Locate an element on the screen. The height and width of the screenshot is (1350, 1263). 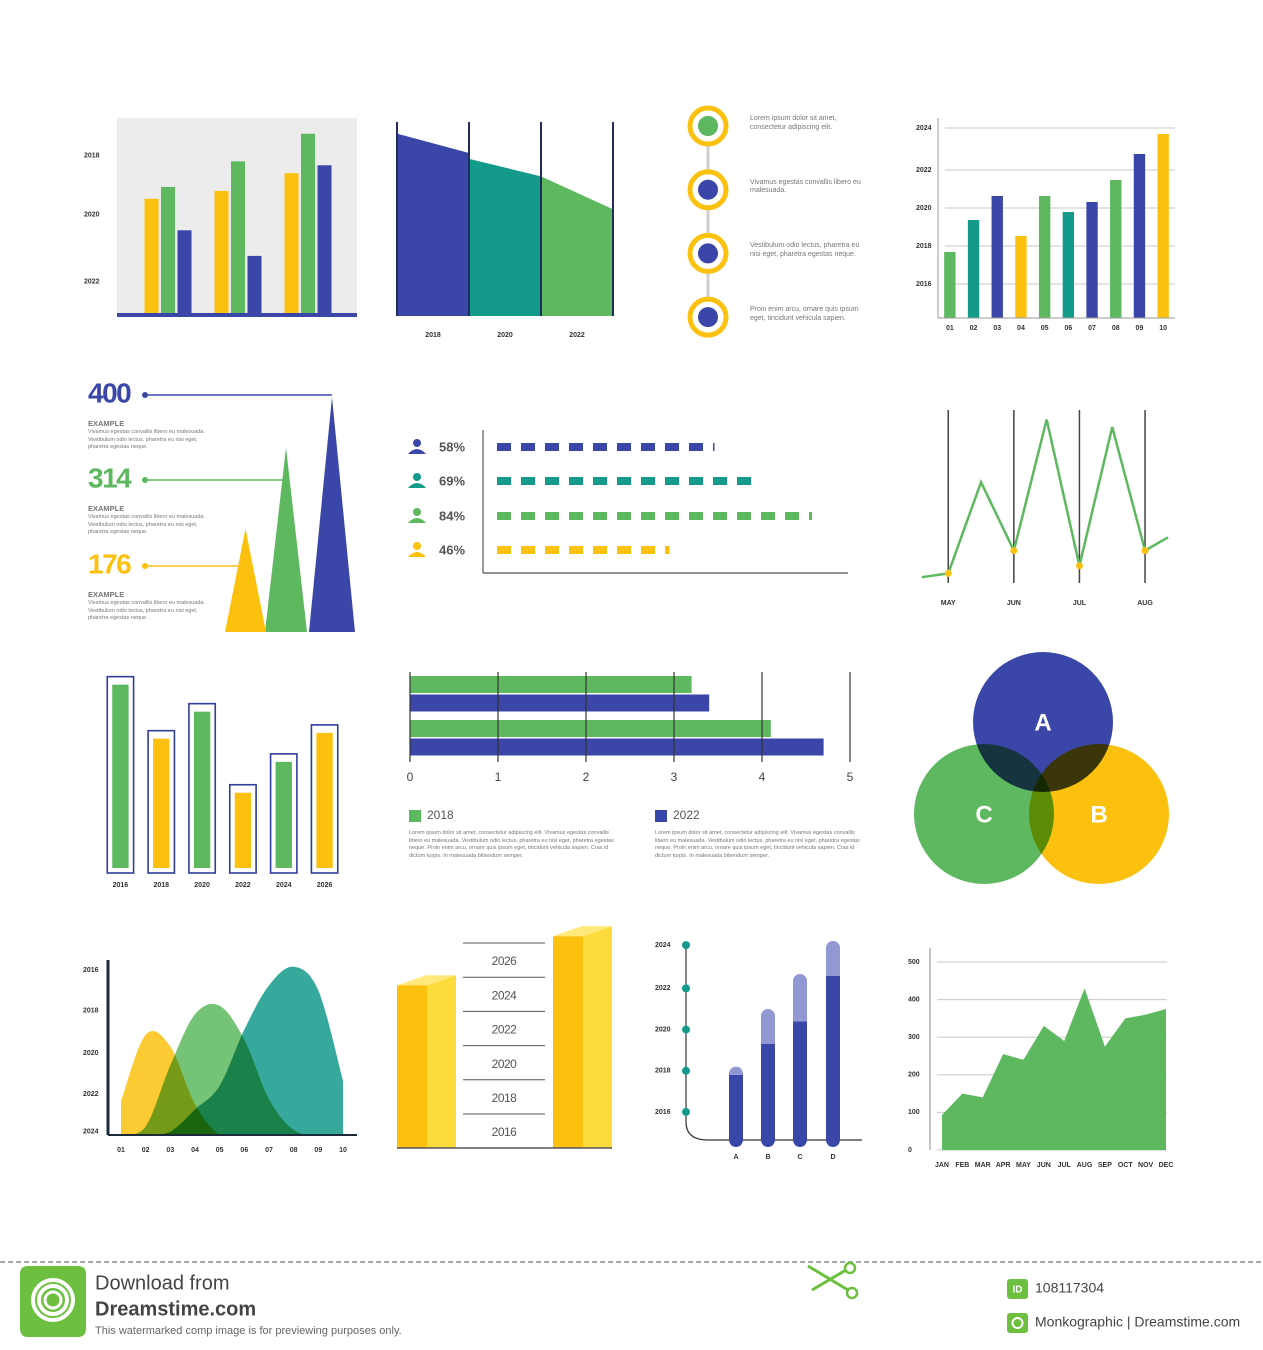
logo-ring is located at coordinates (53, 1300).